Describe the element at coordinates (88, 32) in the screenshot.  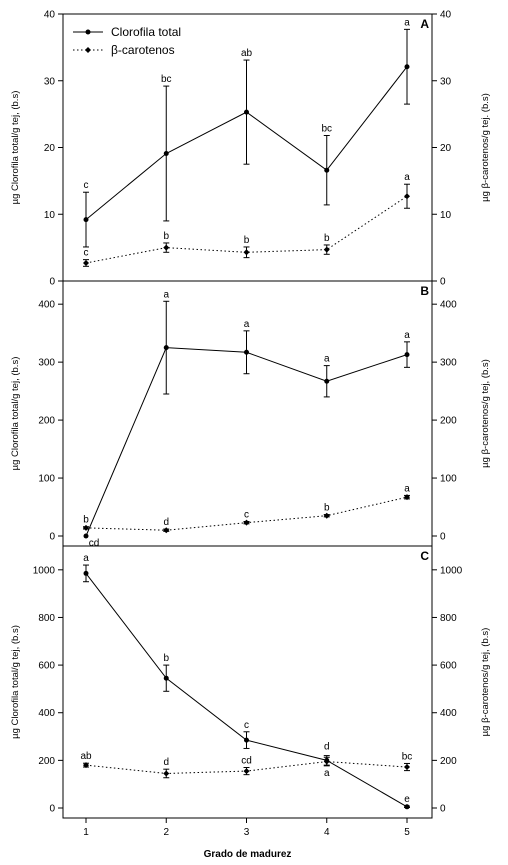
I see `legend-marker-circle` at that location.